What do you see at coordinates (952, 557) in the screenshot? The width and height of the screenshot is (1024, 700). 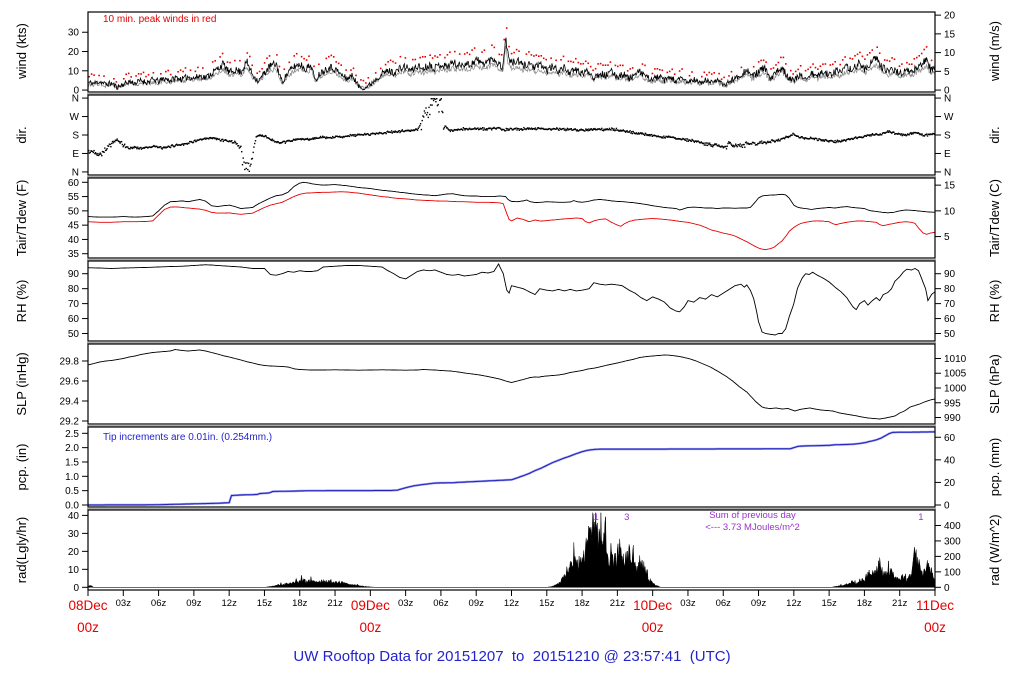 I see `svg-text: 200` at bounding box center [952, 557].